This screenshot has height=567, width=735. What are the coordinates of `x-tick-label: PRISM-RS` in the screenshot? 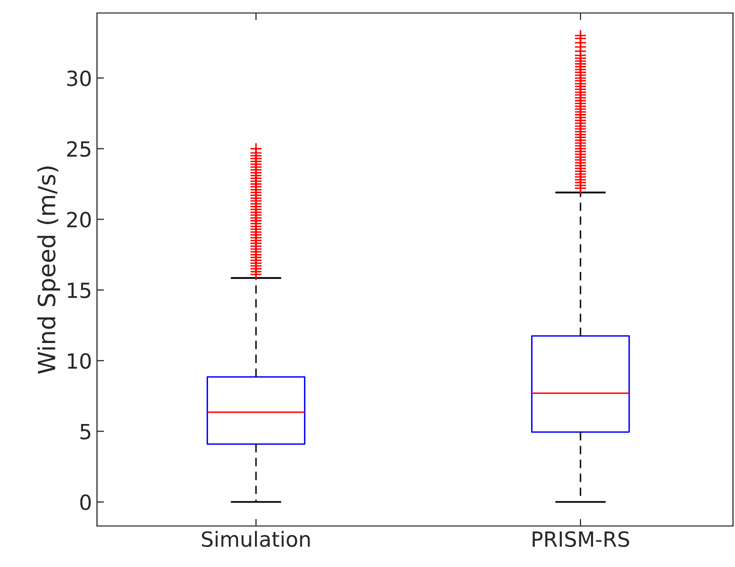 It's located at (581, 539).